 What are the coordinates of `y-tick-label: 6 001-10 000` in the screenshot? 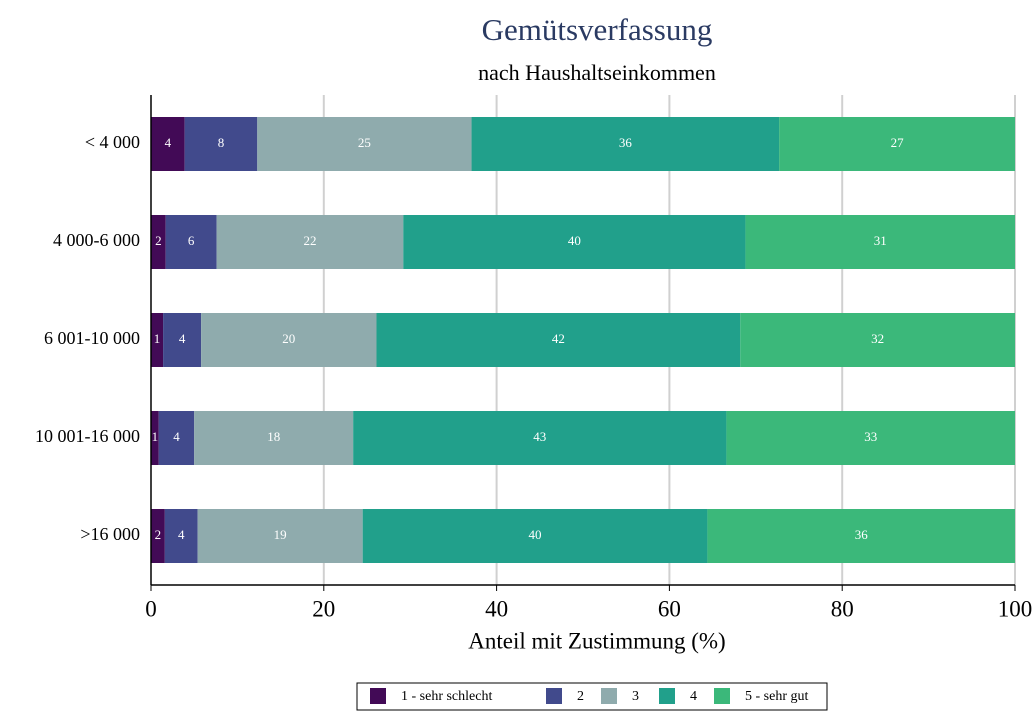 It's located at (92, 338).